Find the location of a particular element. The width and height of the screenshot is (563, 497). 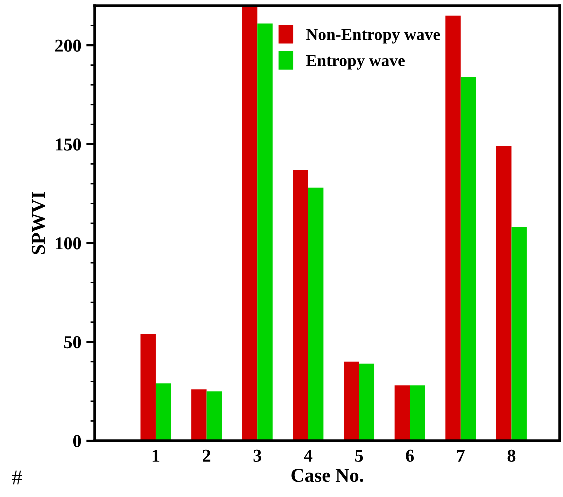

x-axis-title: Case No. is located at coordinates (328, 475).